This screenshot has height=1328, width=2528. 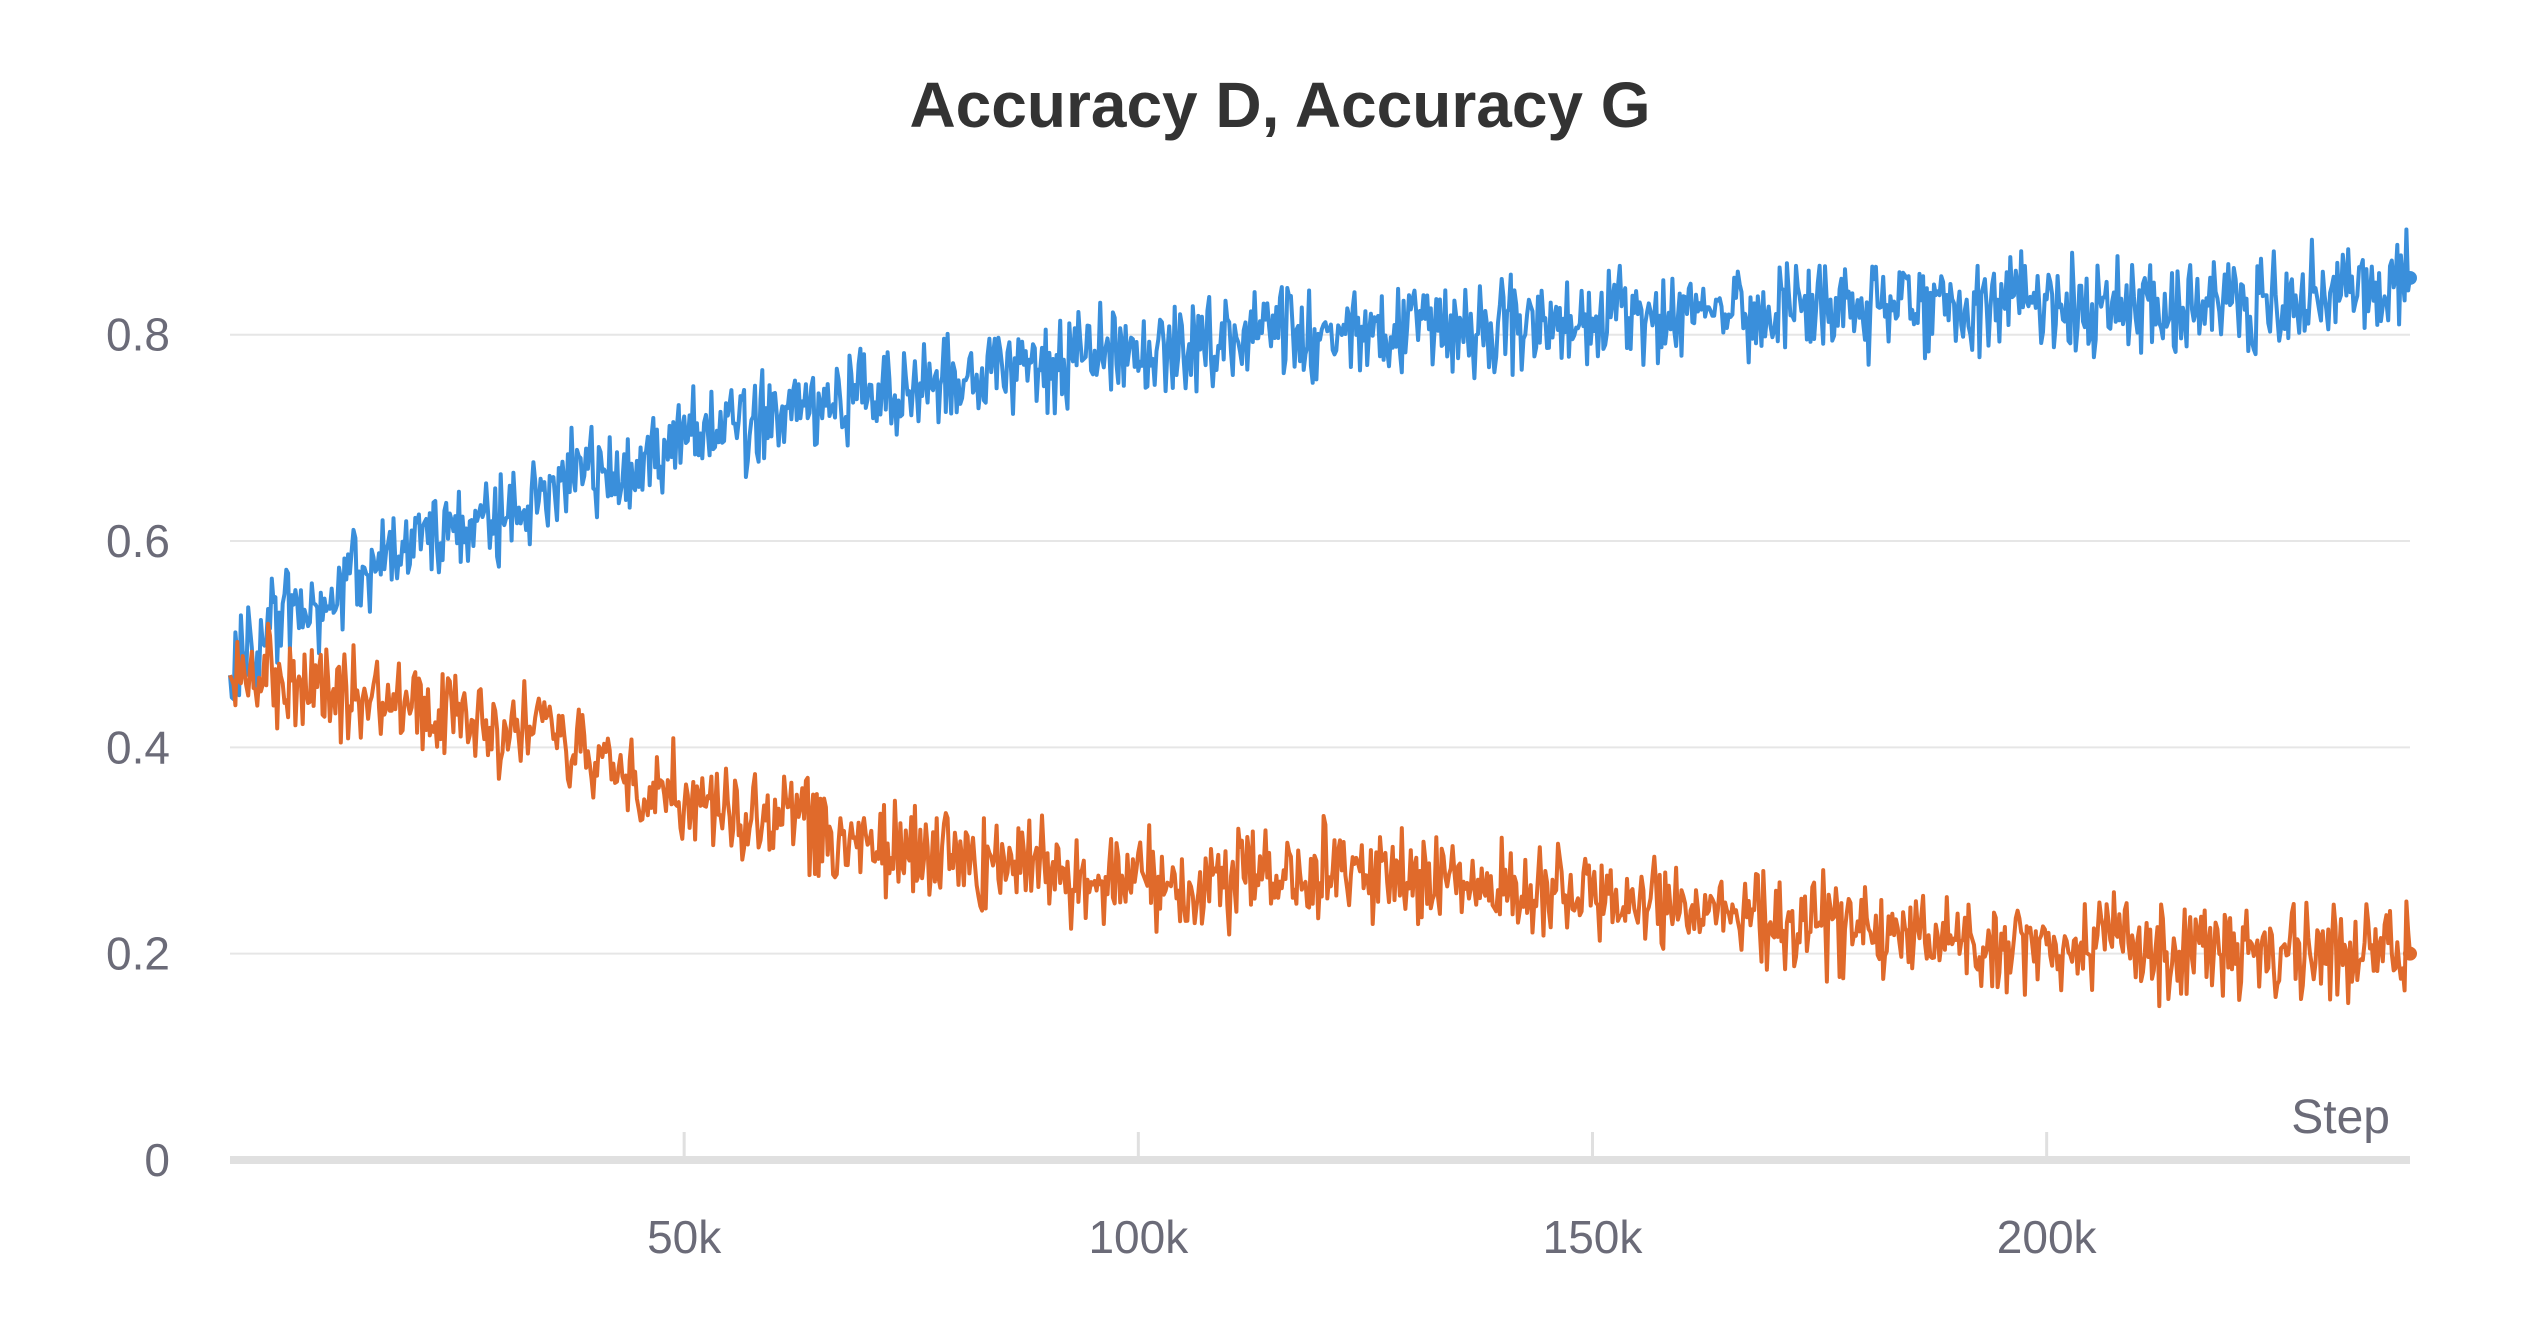 What do you see at coordinates (138, 335) in the screenshot?
I see `y-tick-label-4: 0.8` at bounding box center [138, 335].